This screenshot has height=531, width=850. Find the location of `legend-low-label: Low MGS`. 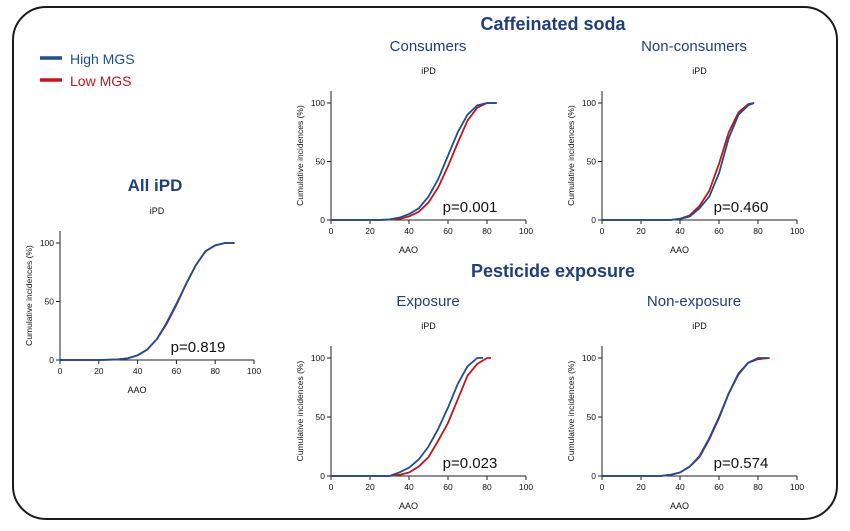

legend-low-label: Low MGS is located at coordinates (100, 81).